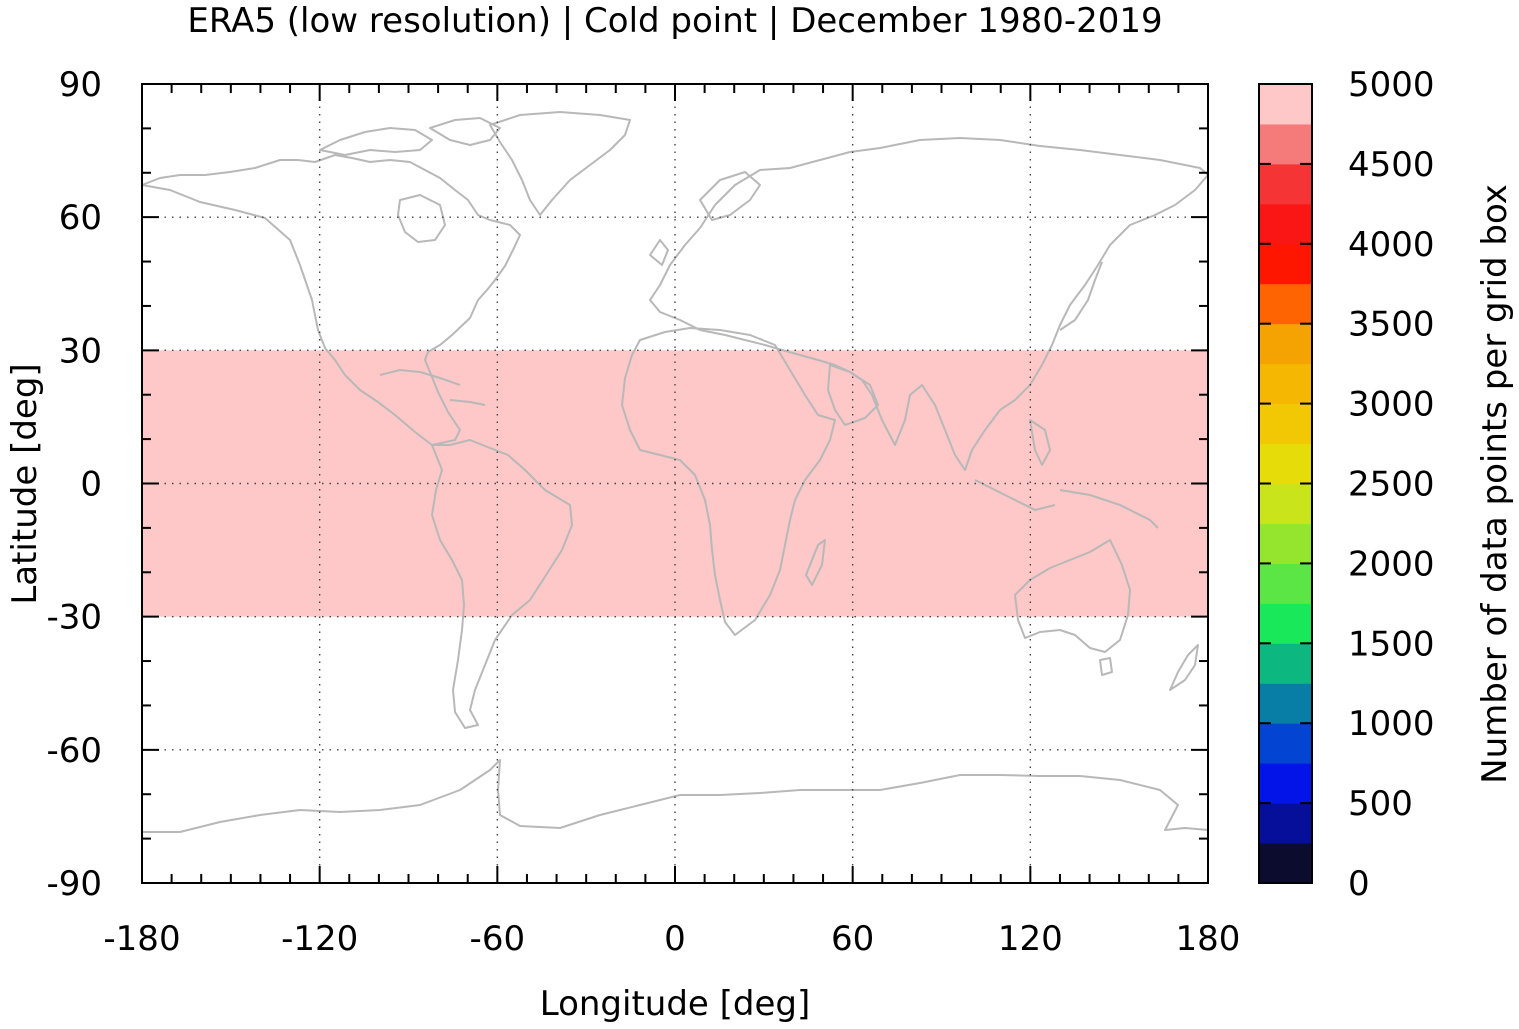 The height and width of the screenshot is (1029, 1519). I want to click on colorbar-label: Number of data points per grid box, so click(1495, 484).